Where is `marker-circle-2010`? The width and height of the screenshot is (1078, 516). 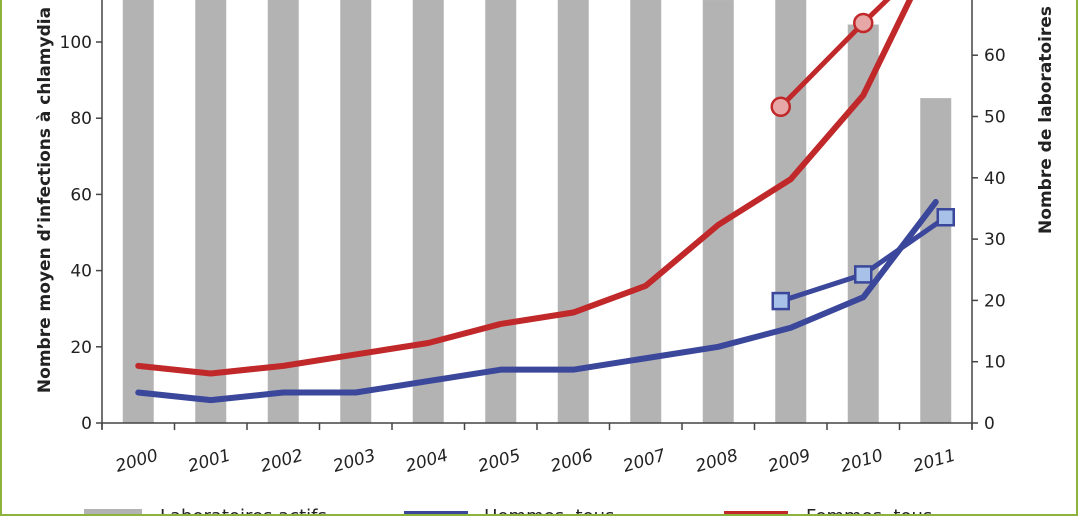
marker-circle-2010 is located at coordinates (863, 23).